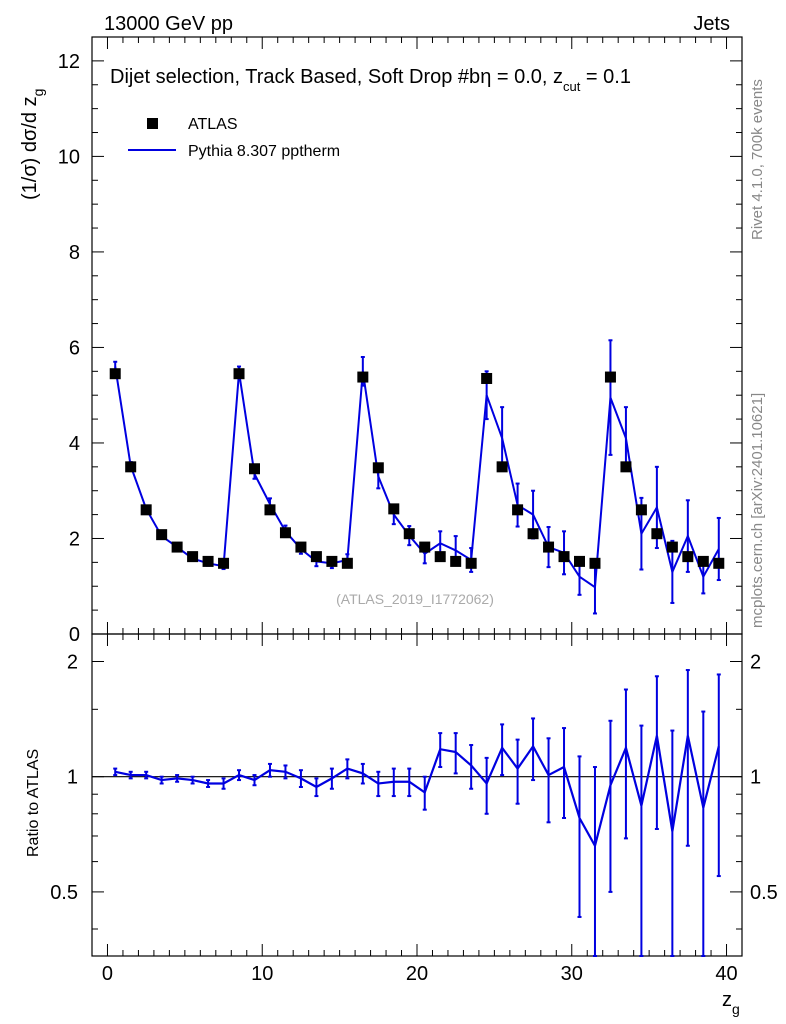 This screenshot has width=786, height=1024. I want to click on legend-pythia-label: Pythia 8.307 pptherm, so click(264, 151).